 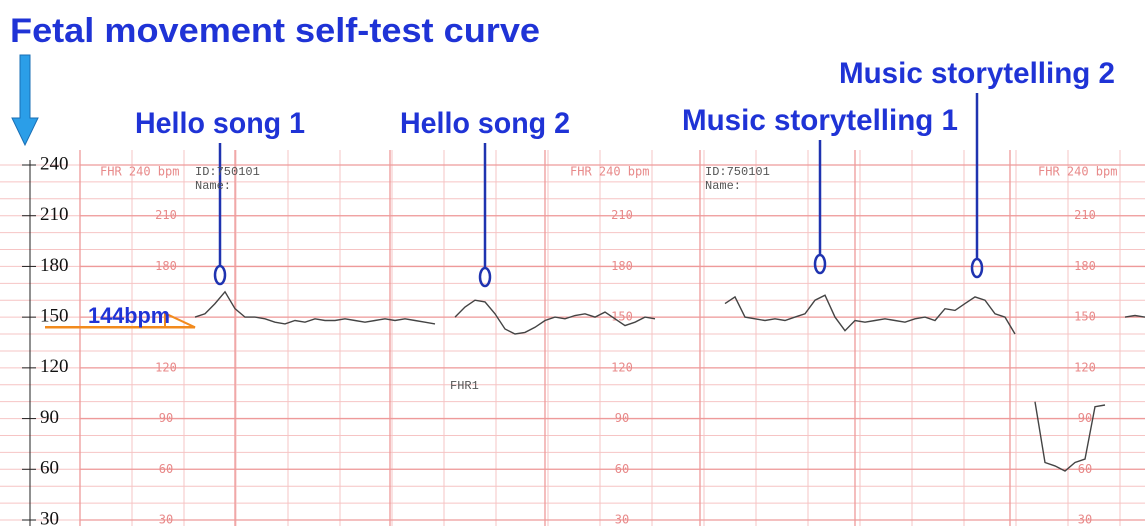 What do you see at coordinates (820, 120) in the screenshot?
I see `annotation-label: Music storytelling 1` at bounding box center [820, 120].